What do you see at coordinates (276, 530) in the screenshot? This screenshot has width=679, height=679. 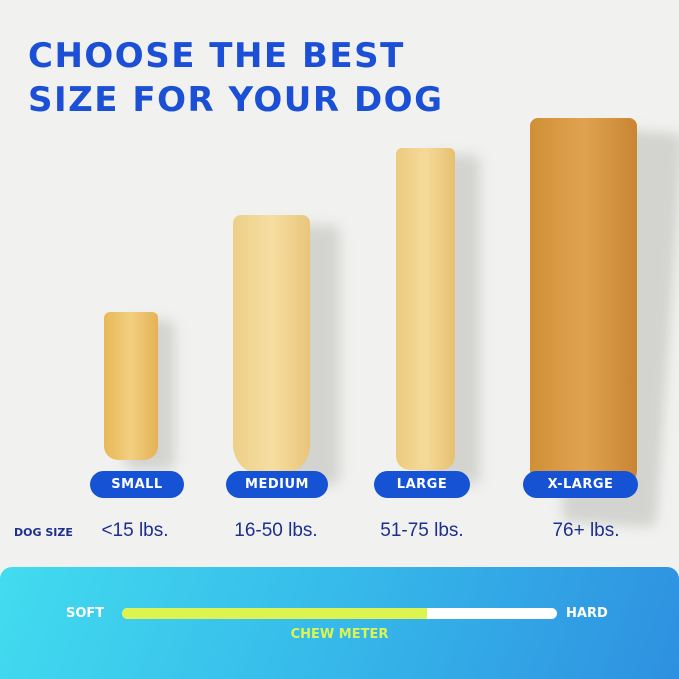 I see `weight-medium: 16-50 lbs.` at bounding box center [276, 530].